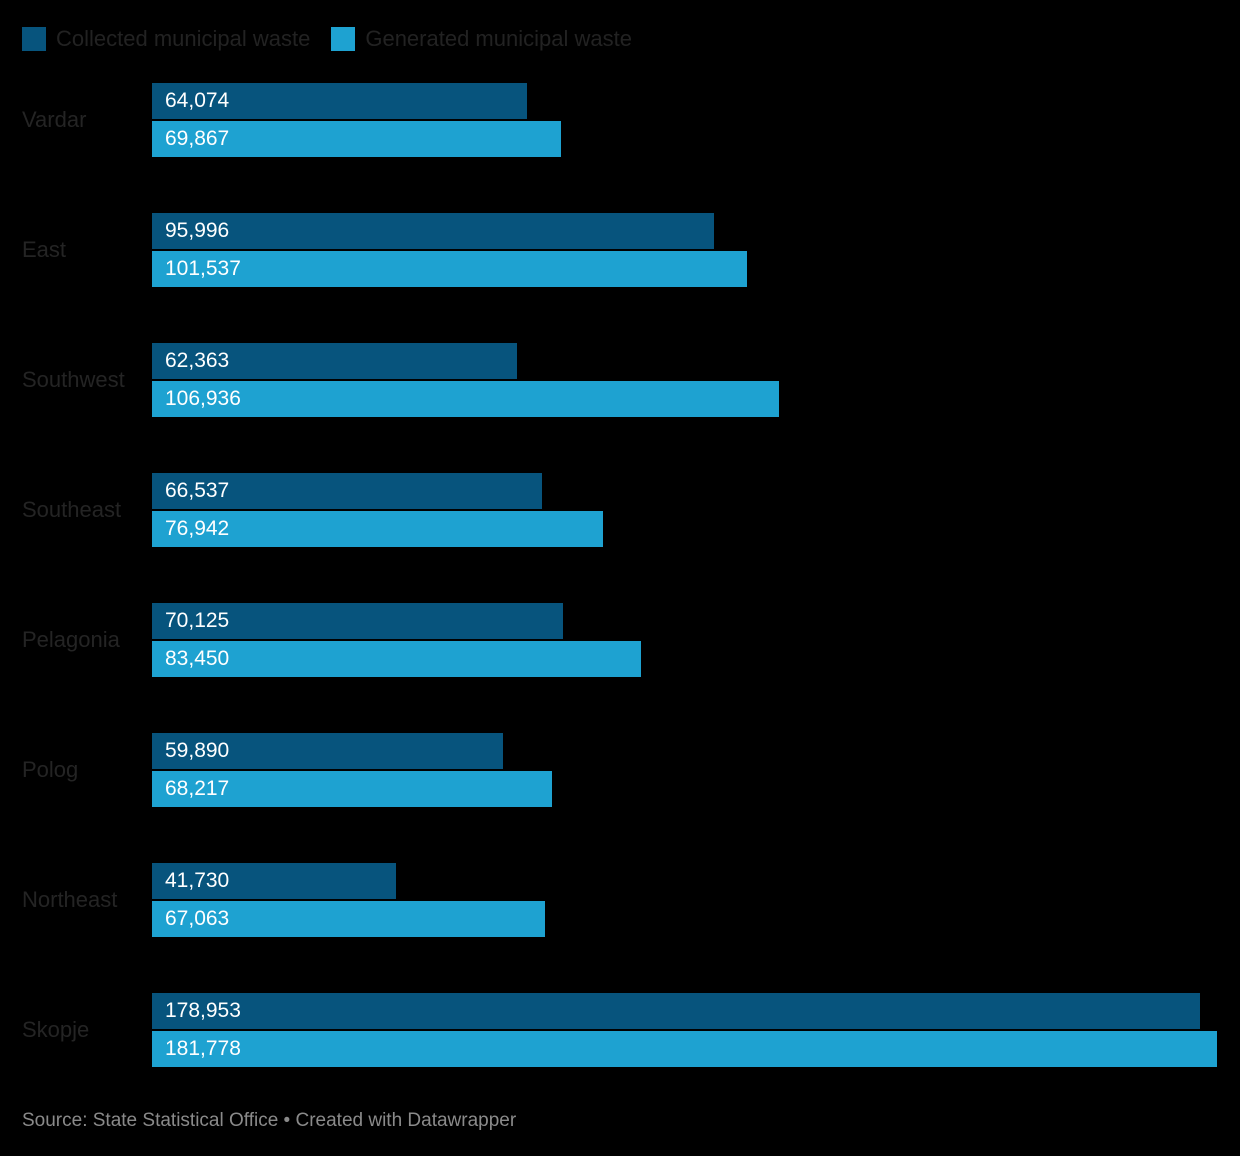  What do you see at coordinates (684, 900) in the screenshot?
I see `bar-group: 41,730 67,063` at bounding box center [684, 900].